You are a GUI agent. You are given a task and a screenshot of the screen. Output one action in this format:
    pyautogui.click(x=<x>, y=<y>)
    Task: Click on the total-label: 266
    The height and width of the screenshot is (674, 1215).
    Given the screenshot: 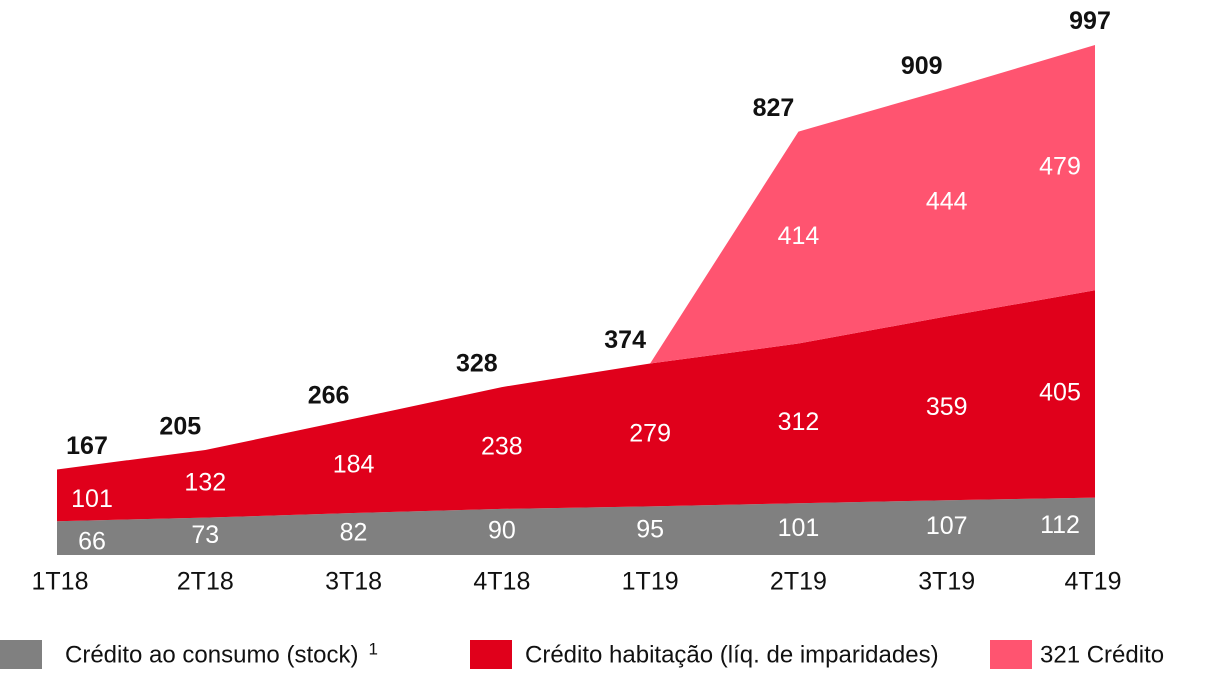 What is the action you would take?
    pyautogui.click(x=329, y=395)
    